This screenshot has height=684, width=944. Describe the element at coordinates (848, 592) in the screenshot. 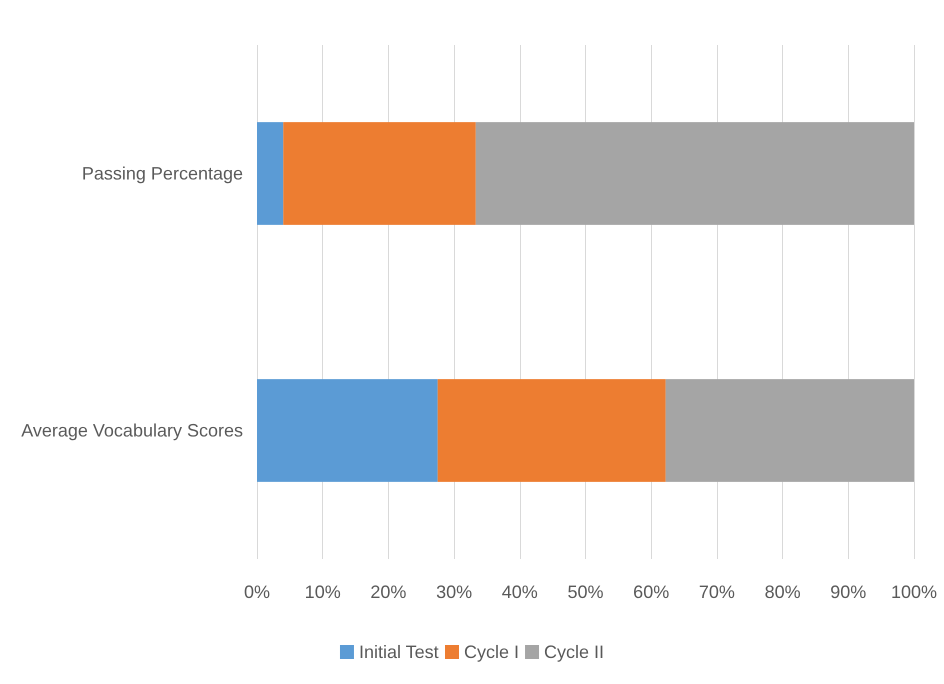

I see `x-tick-label: 90%` at that location.